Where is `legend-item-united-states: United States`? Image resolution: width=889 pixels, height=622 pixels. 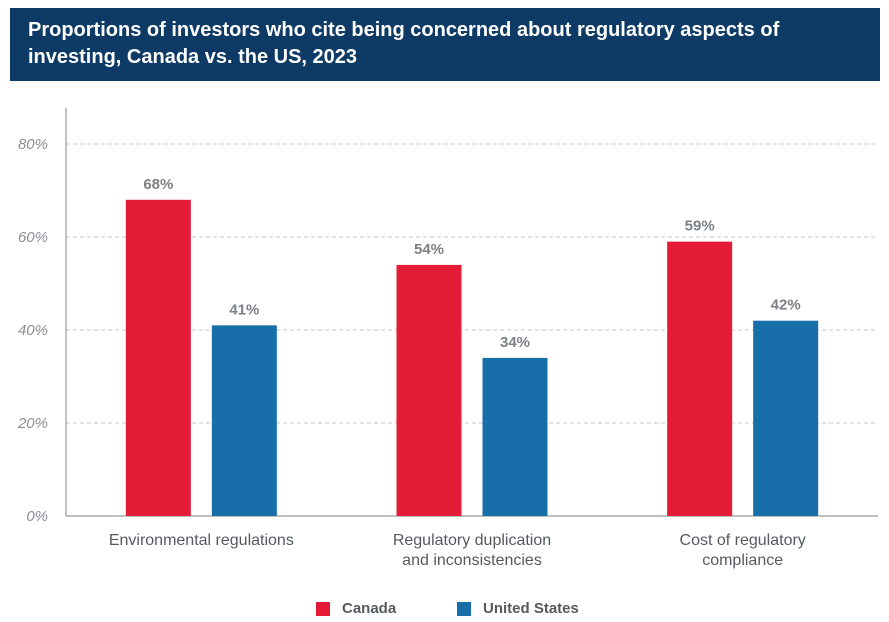 legend-item-united-states: United States is located at coordinates (518, 608).